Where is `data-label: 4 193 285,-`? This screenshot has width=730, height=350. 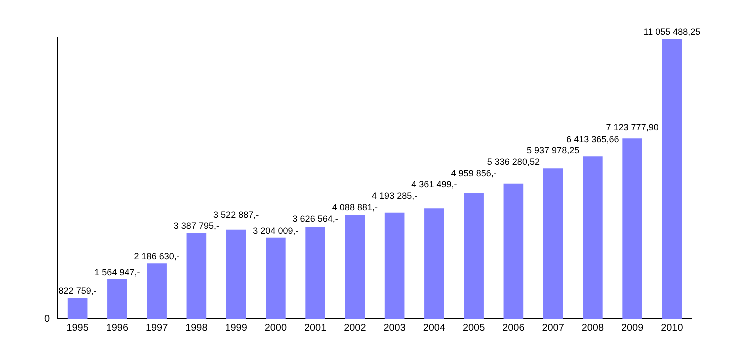 data-label: 4 193 285,- is located at coordinates (395, 195).